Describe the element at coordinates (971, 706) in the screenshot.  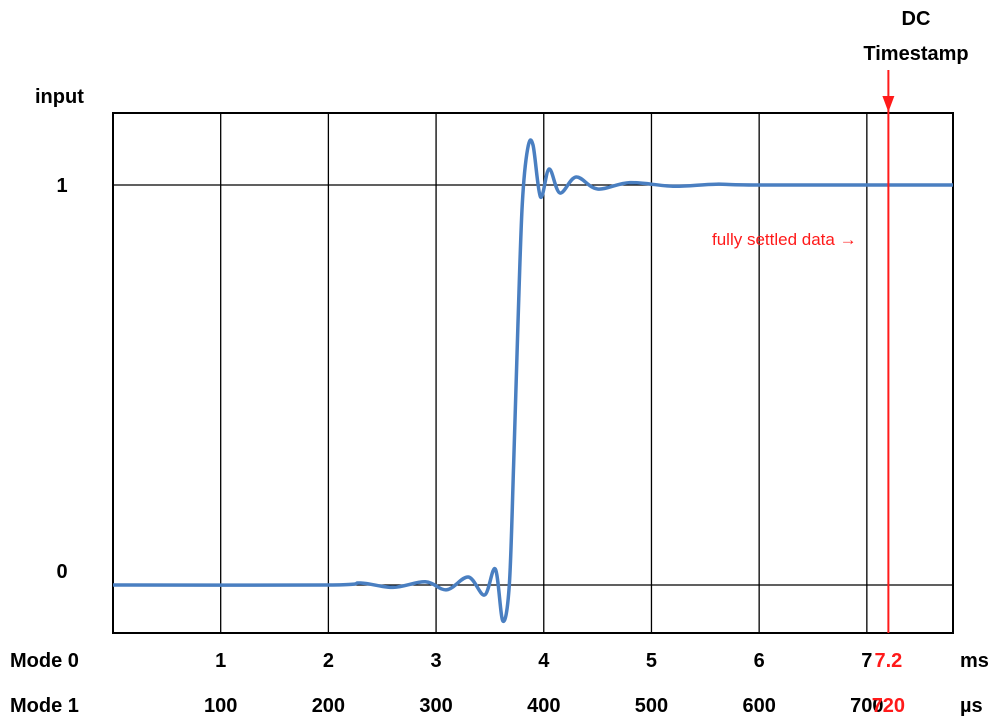
I see `mode1-unit-label: µs` at that location.